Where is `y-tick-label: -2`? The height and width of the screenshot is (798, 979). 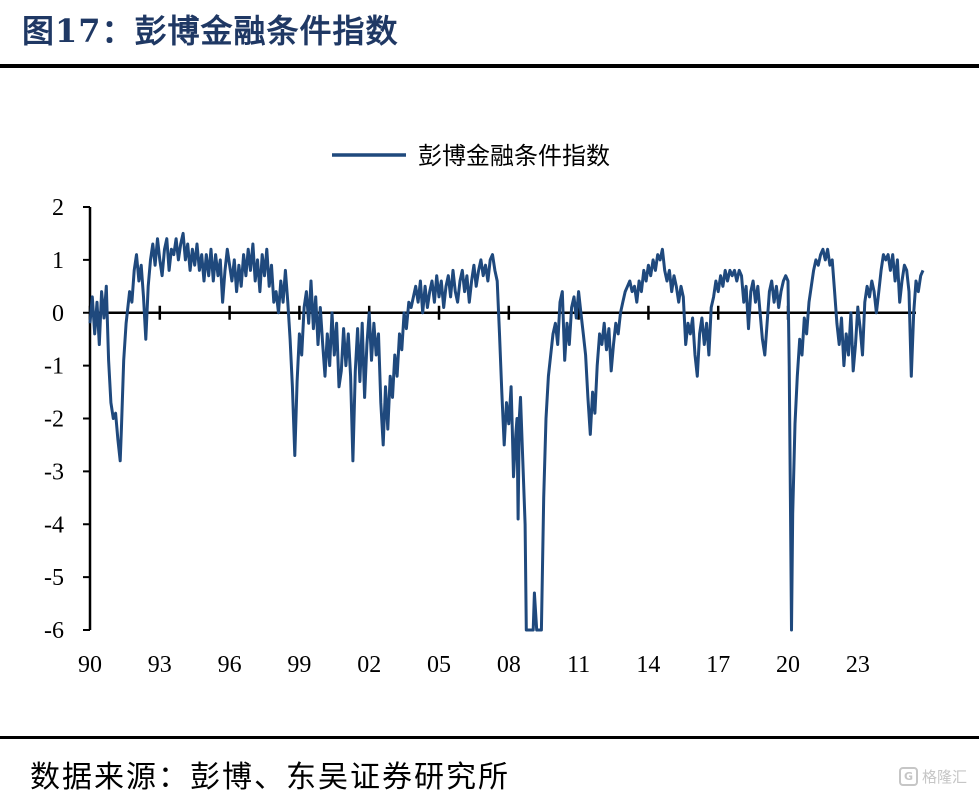 y-tick-label: -2 is located at coordinates (54, 420).